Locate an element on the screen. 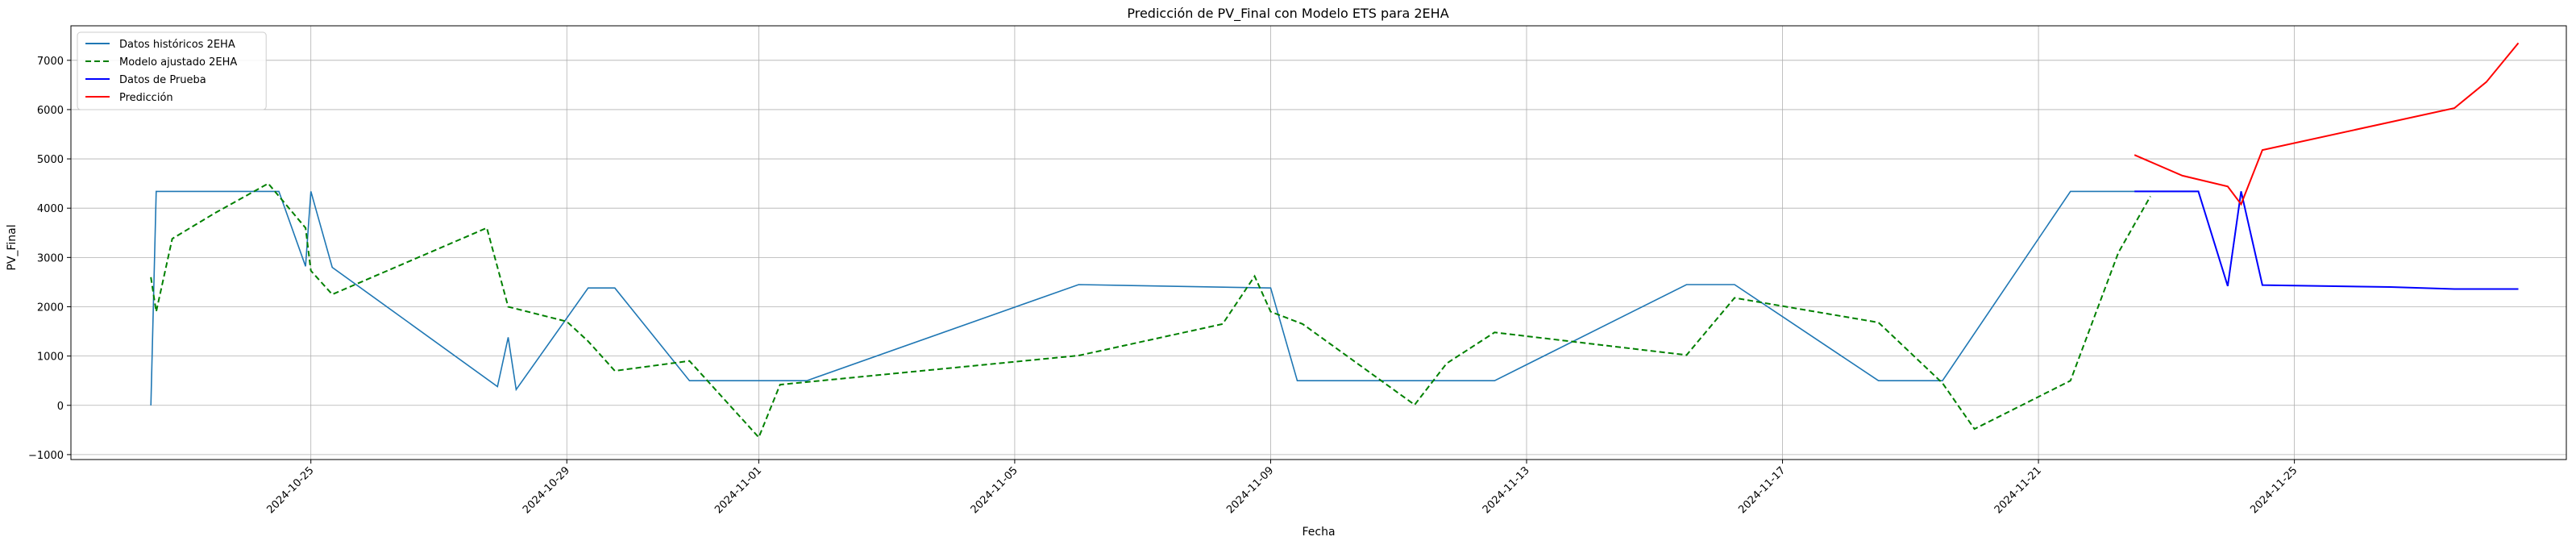  x-tick-label: 2024-11-13 is located at coordinates (1506, 490).